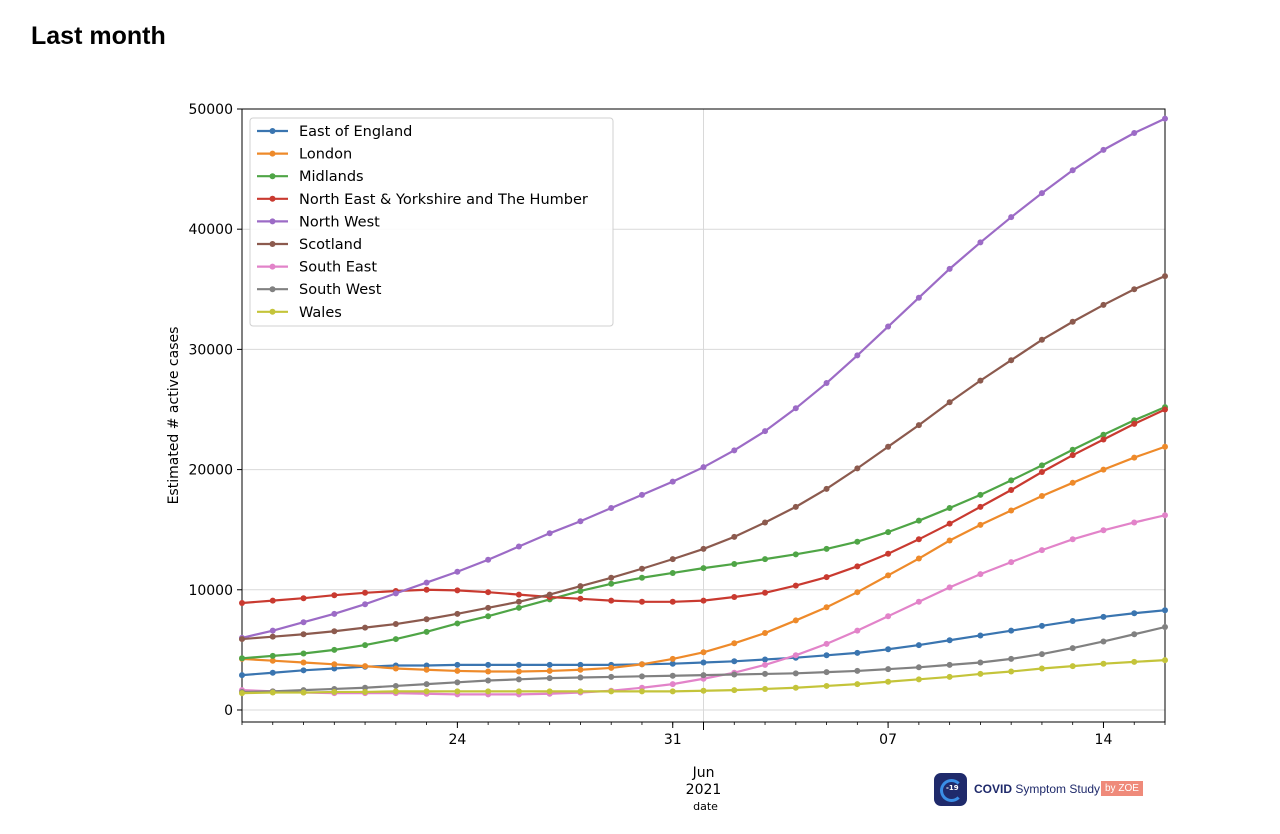 The width and height of the screenshot is (1280, 834). I want to click on legend-label-south-west: South West, so click(340, 290).